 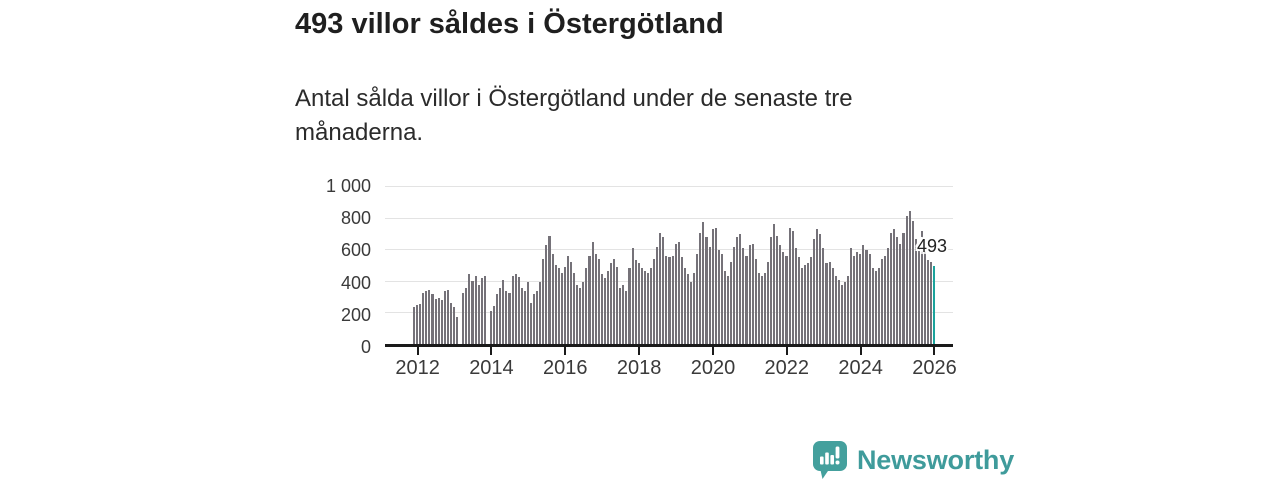 What do you see at coordinates (355, 218) in the screenshot?
I see `y-tick-label: 800` at bounding box center [355, 218].